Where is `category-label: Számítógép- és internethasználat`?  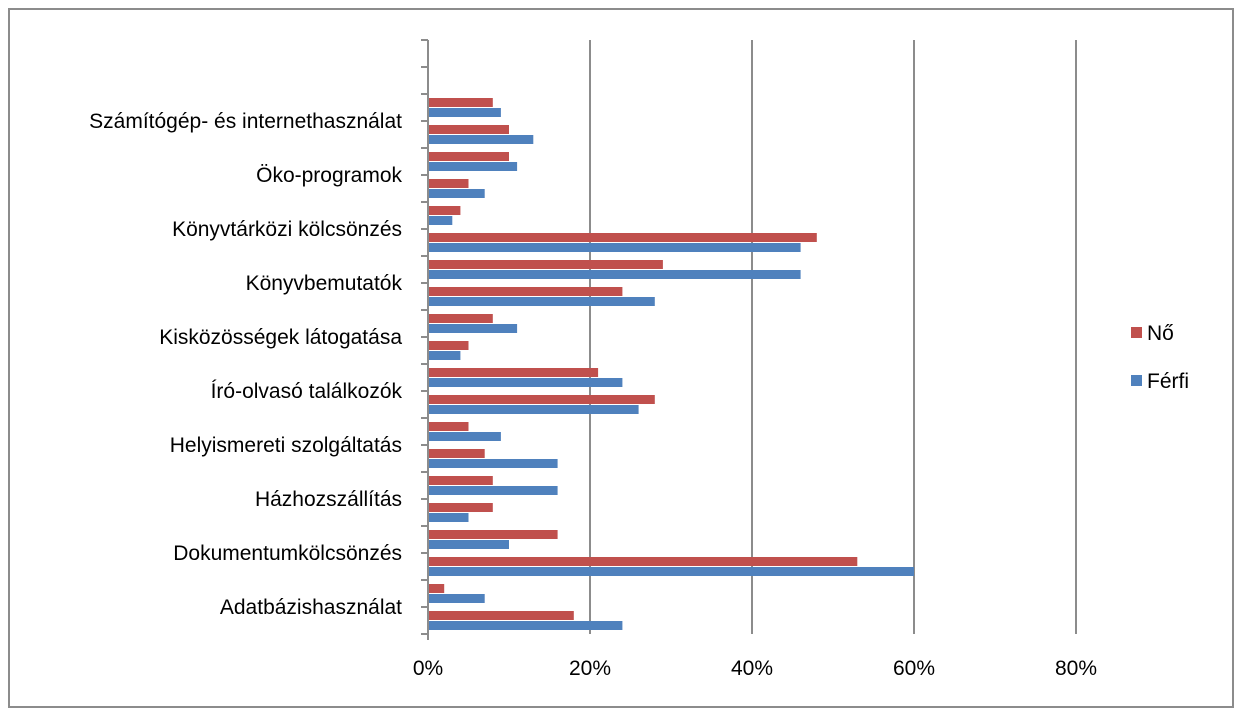
category-label: Számítógép- és internethasználat is located at coordinates (245, 121).